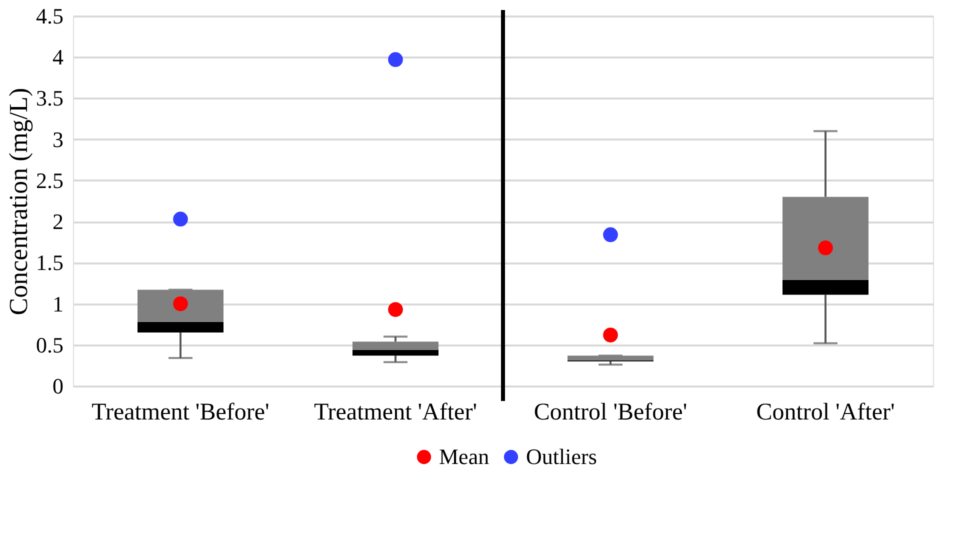 Image resolution: width=977 pixels, height=544 pixels. I want to click on y-tick-label: 0.5, so click(50, 345).